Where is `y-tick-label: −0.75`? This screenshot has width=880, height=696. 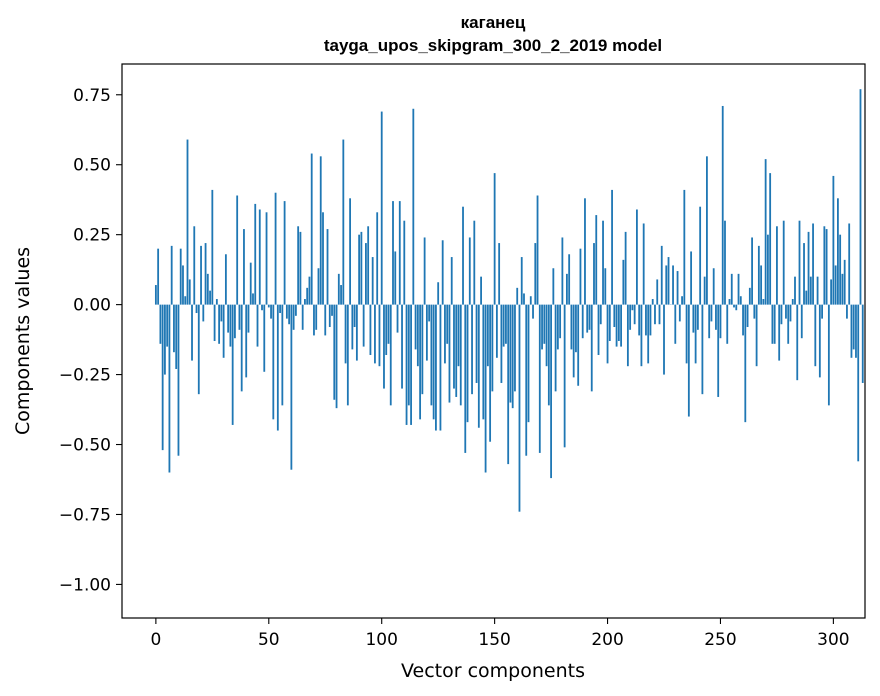 y-tick-label: −0.75 is located at coordinates (85, 515).